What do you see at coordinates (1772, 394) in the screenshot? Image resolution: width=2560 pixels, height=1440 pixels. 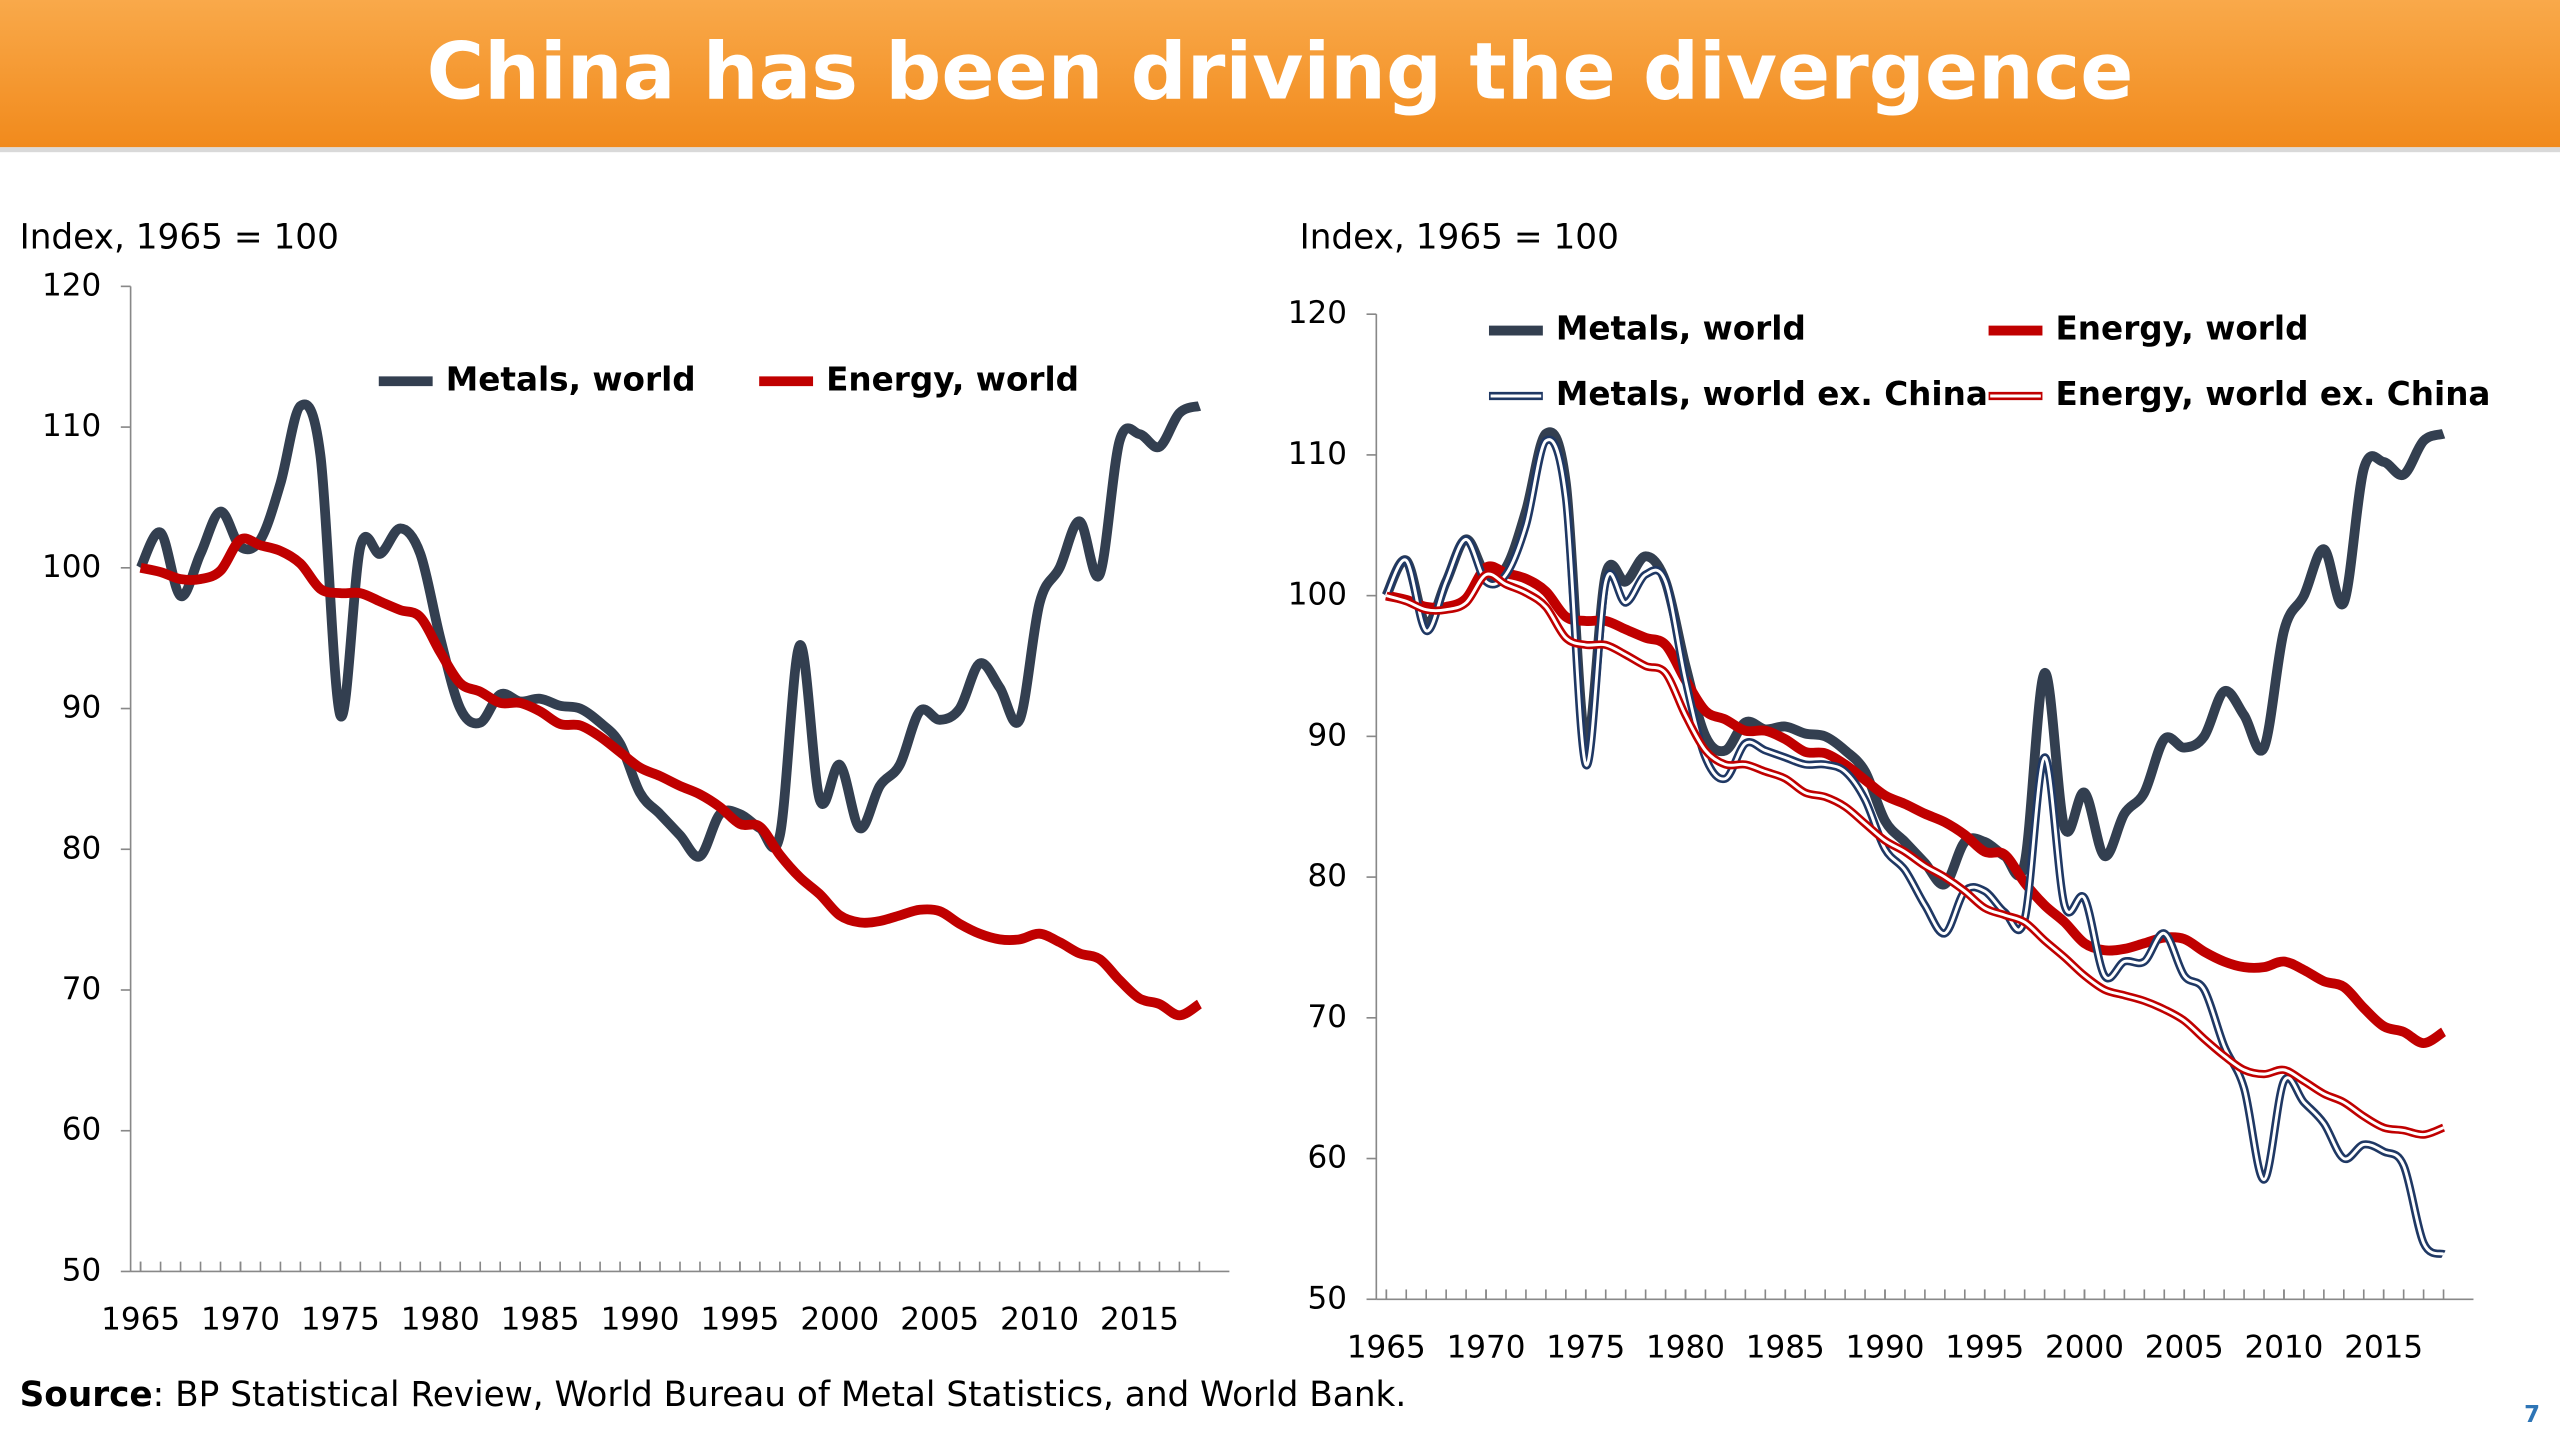 I see `legend-label: Metals, world ex. China` at bounding box center [1772, 394].